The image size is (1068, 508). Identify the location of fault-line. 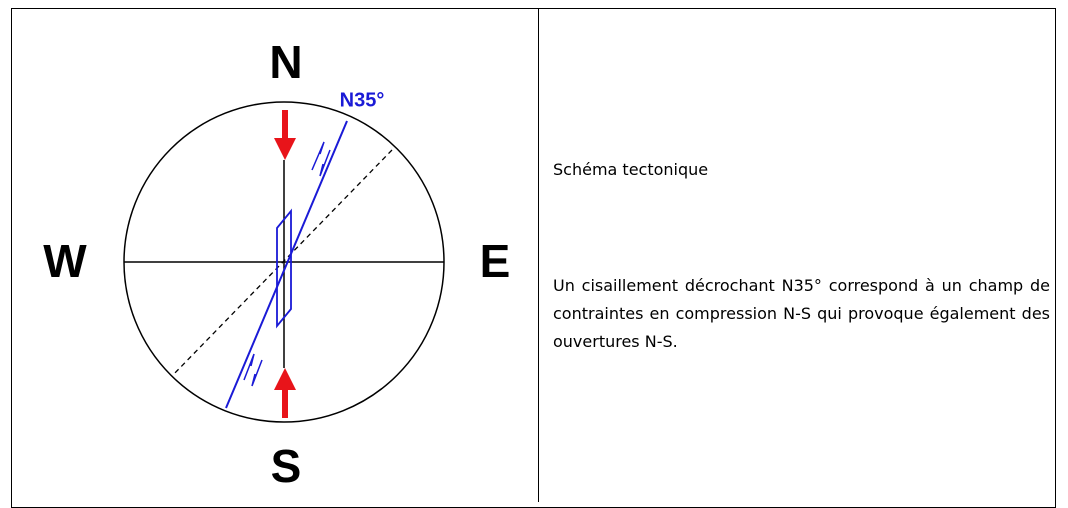
(286, 264).